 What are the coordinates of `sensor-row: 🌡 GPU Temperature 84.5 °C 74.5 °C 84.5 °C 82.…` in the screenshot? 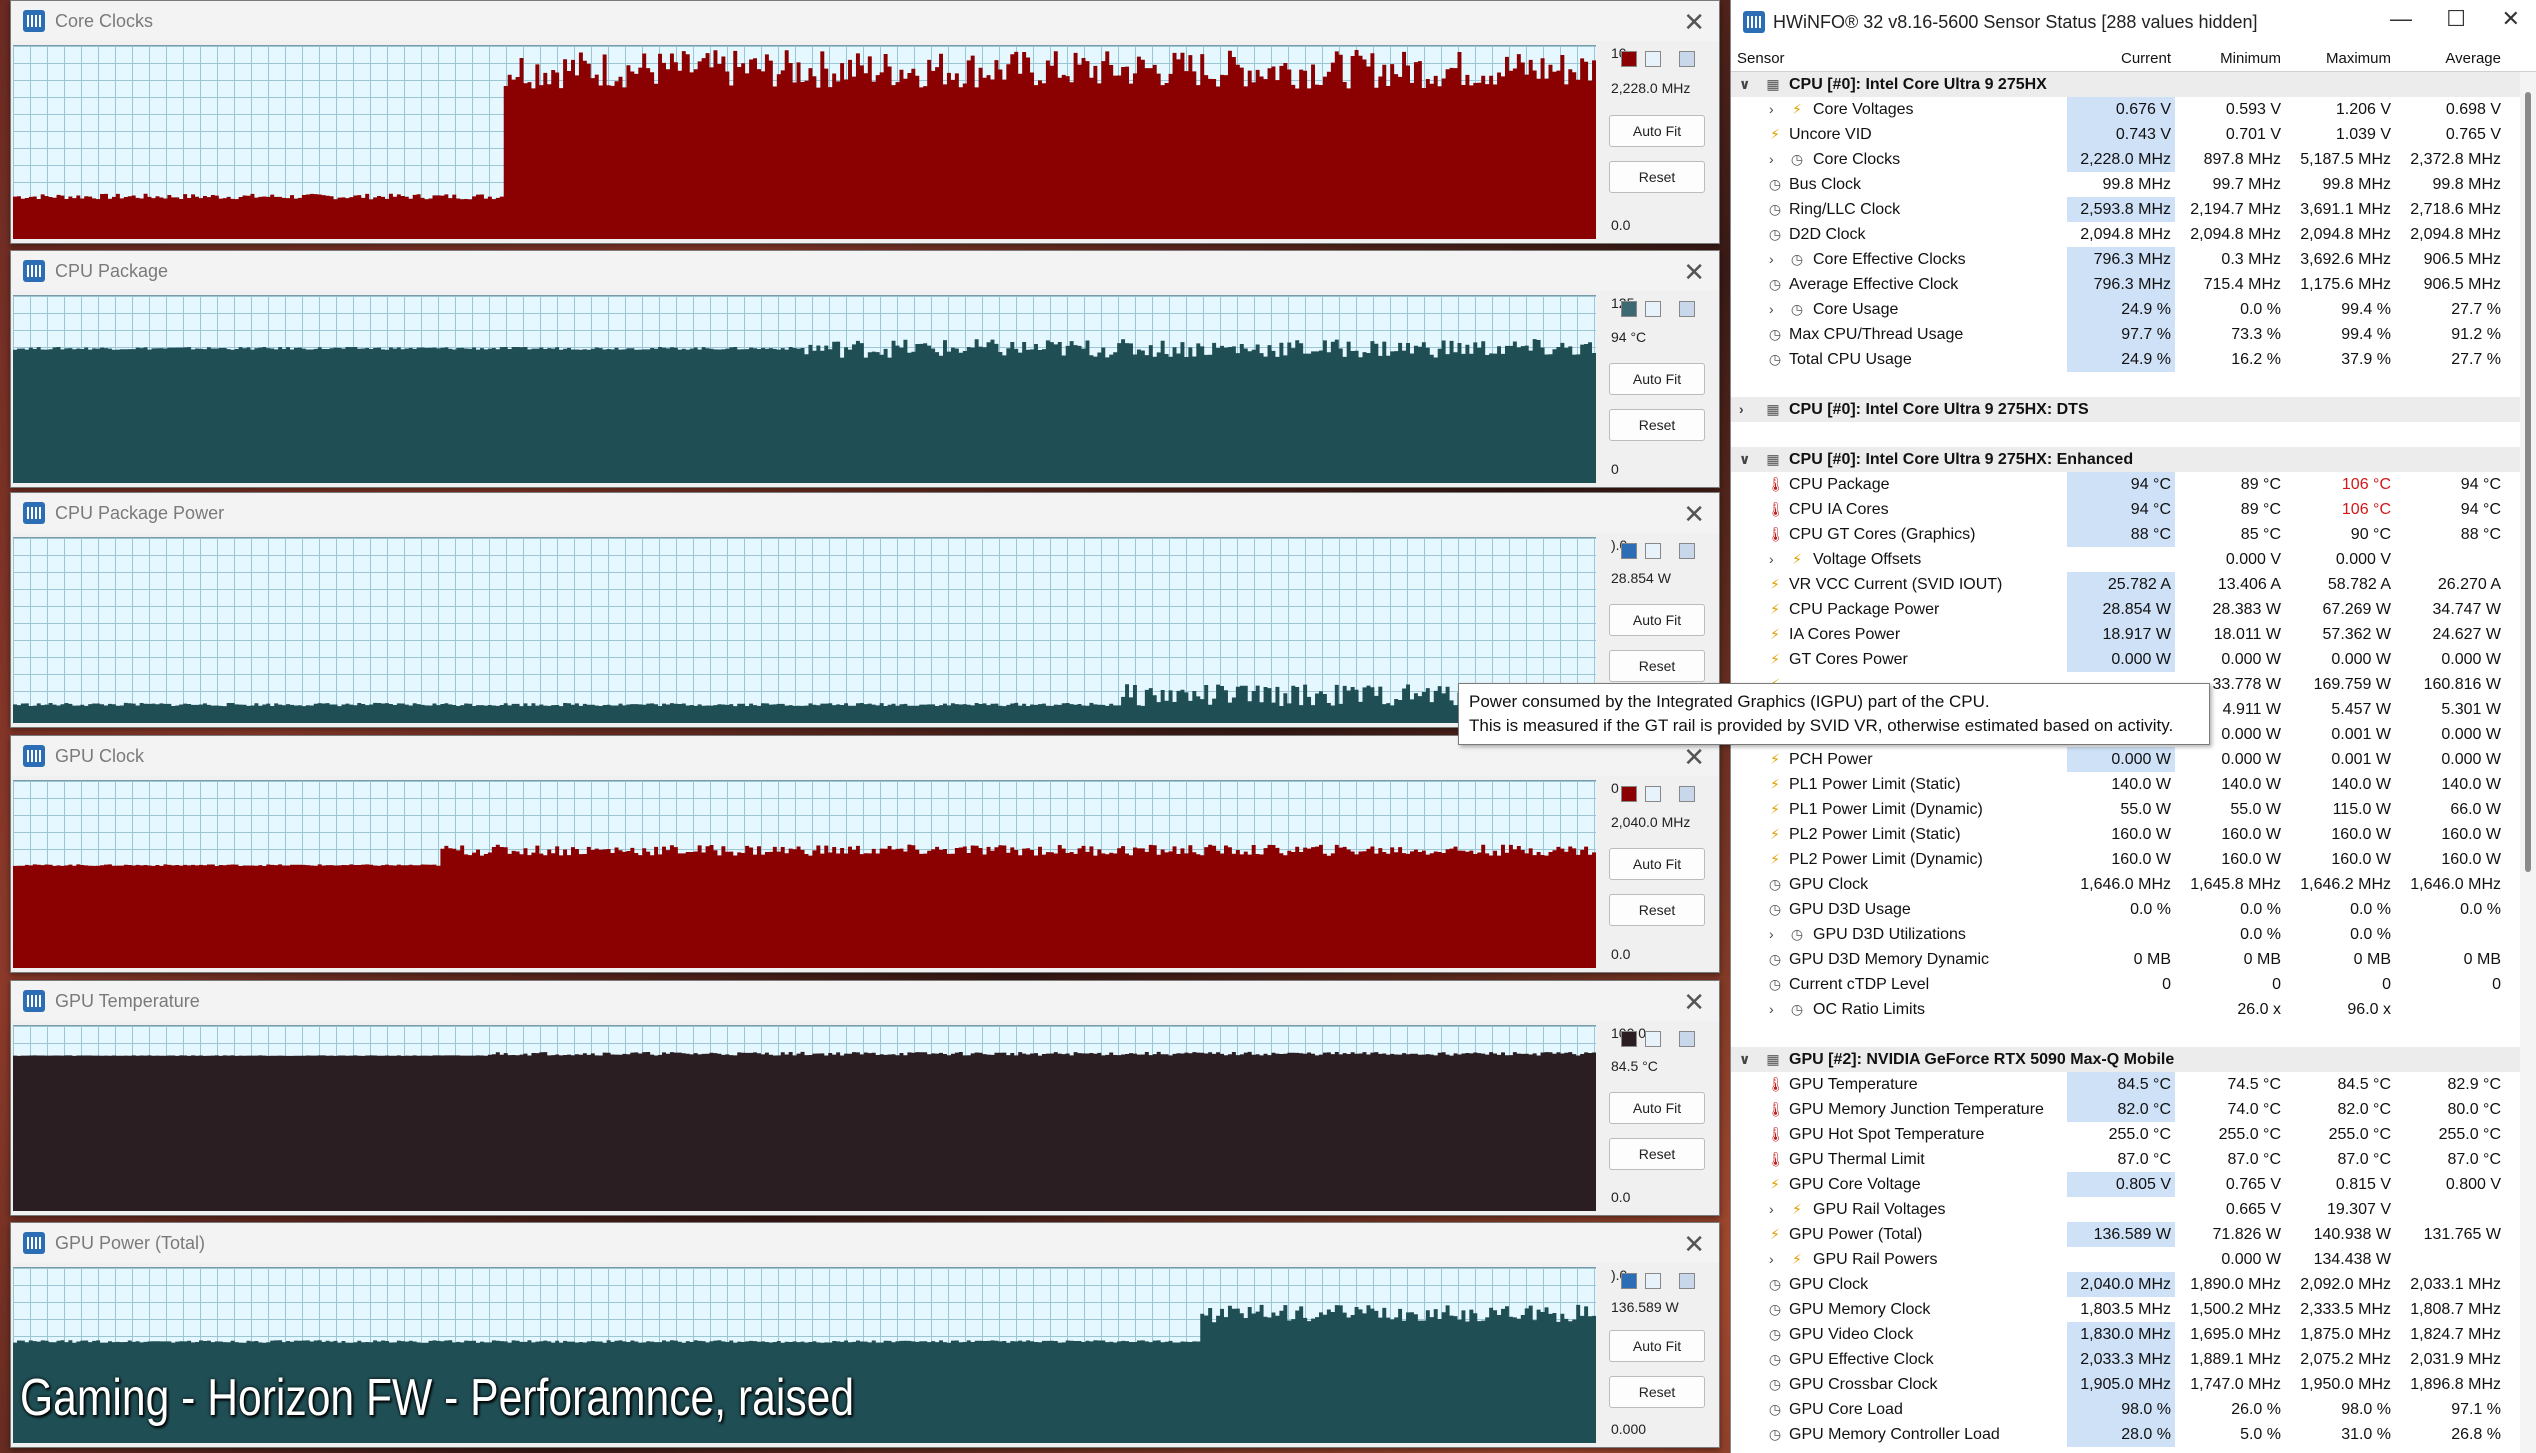 It's located at (2125, 1084).